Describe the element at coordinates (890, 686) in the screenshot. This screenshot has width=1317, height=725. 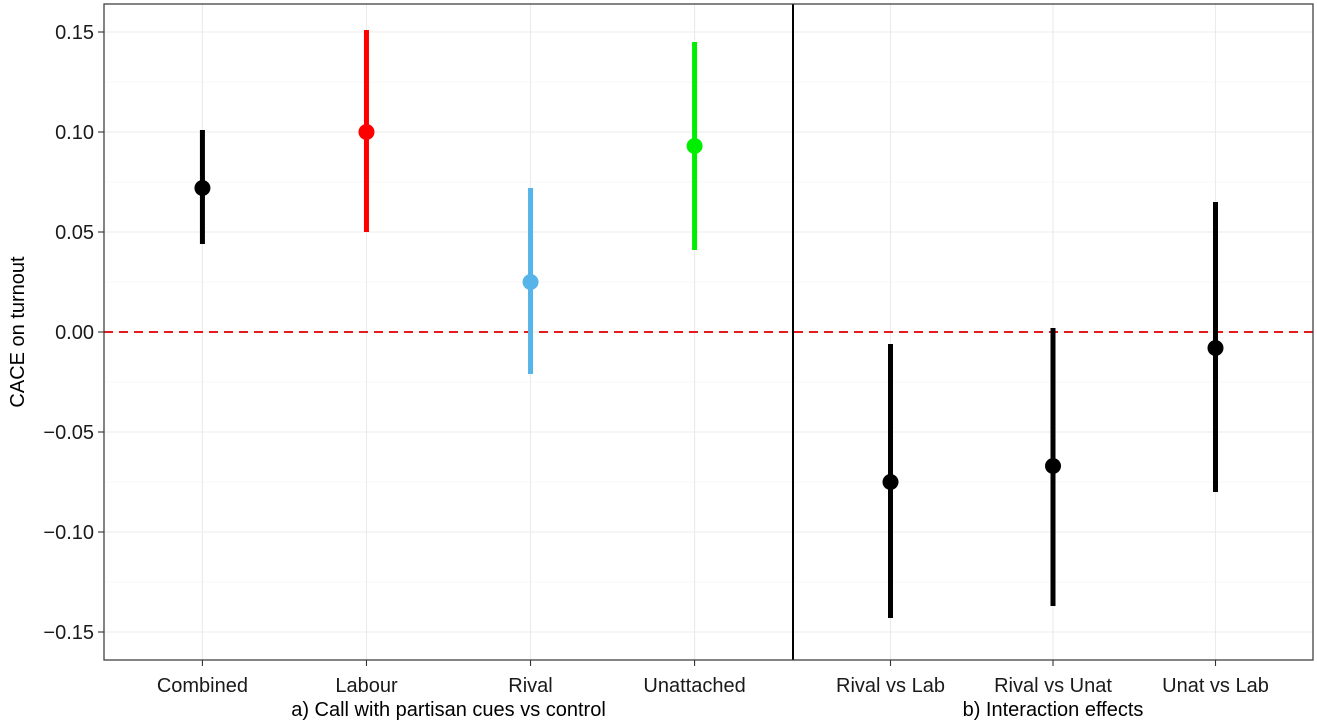
I see `x-tick-label: Rival vs Lab` at that location.